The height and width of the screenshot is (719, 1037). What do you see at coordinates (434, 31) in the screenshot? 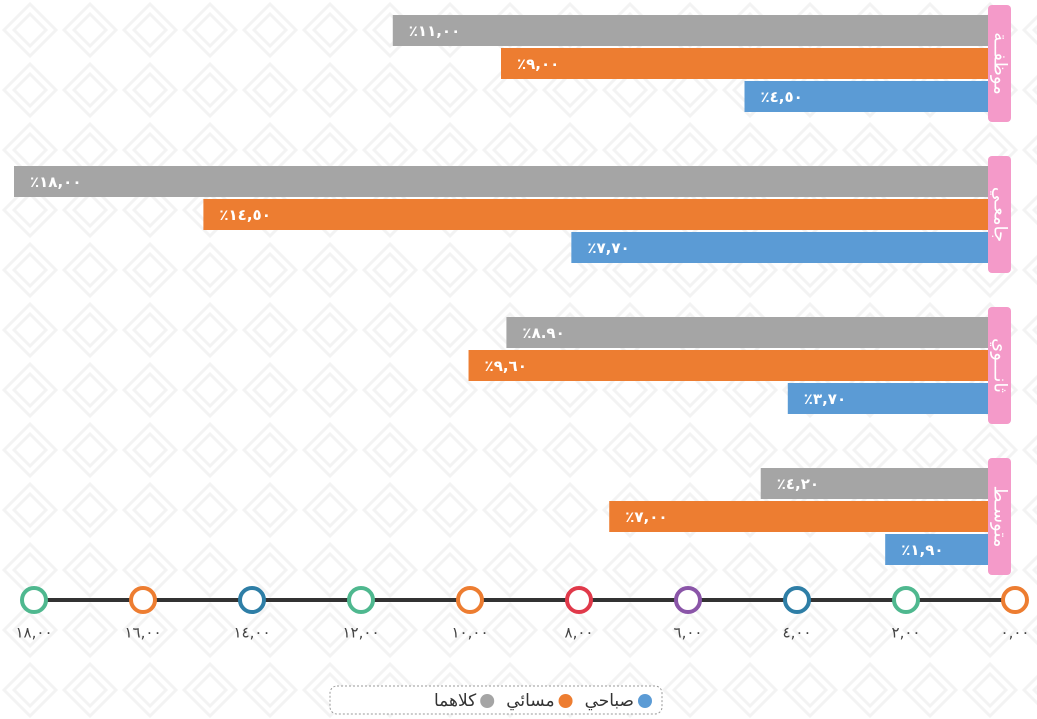
I see `value-label: ٪١١,٠٠` at bounding box center [434, 31].